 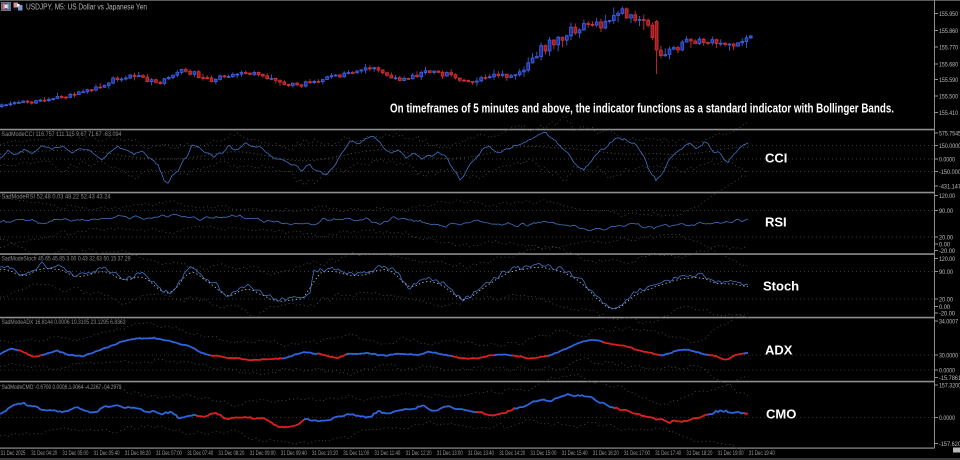 What do you see at coordinates (263, 454) in the screenshot?
I see `svg-text: 31 Dec 09:00` at bounding box center [263, 454].